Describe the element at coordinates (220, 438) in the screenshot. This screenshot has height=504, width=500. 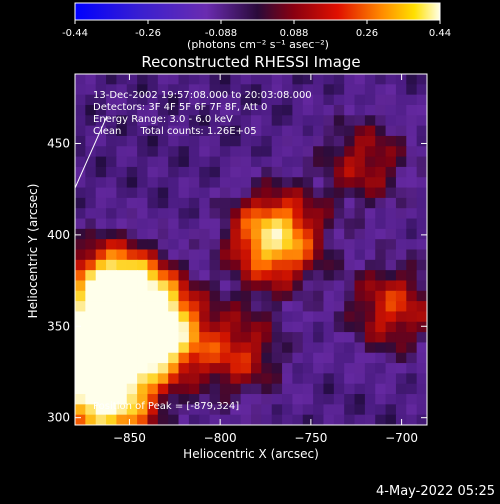
I see `x-tick-label: −800` at that location.